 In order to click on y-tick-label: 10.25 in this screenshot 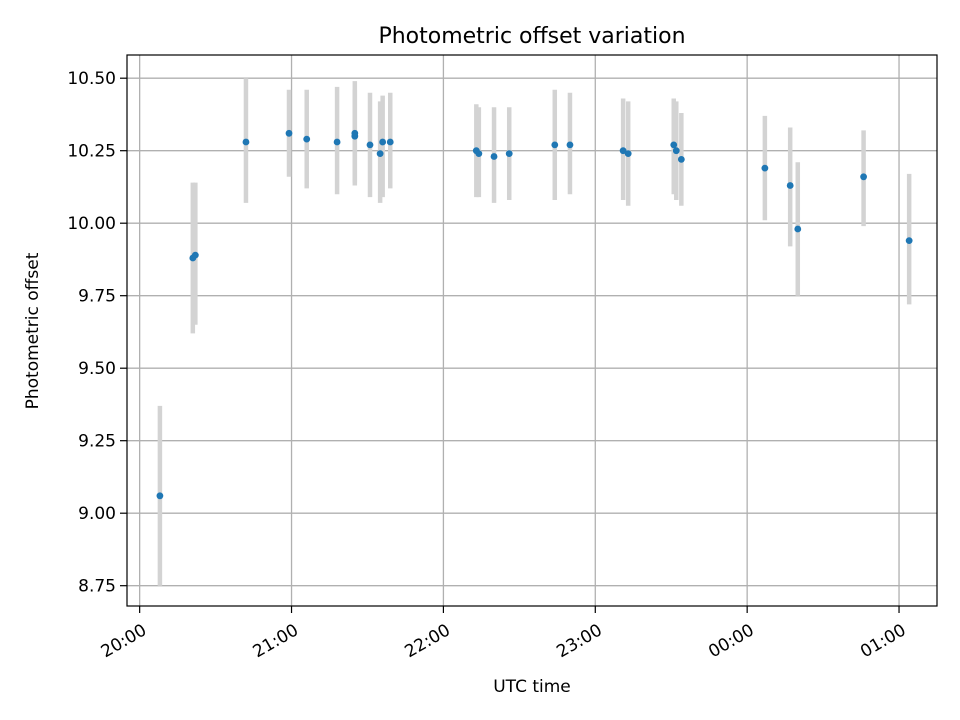, I will do `click(91, 152)`.